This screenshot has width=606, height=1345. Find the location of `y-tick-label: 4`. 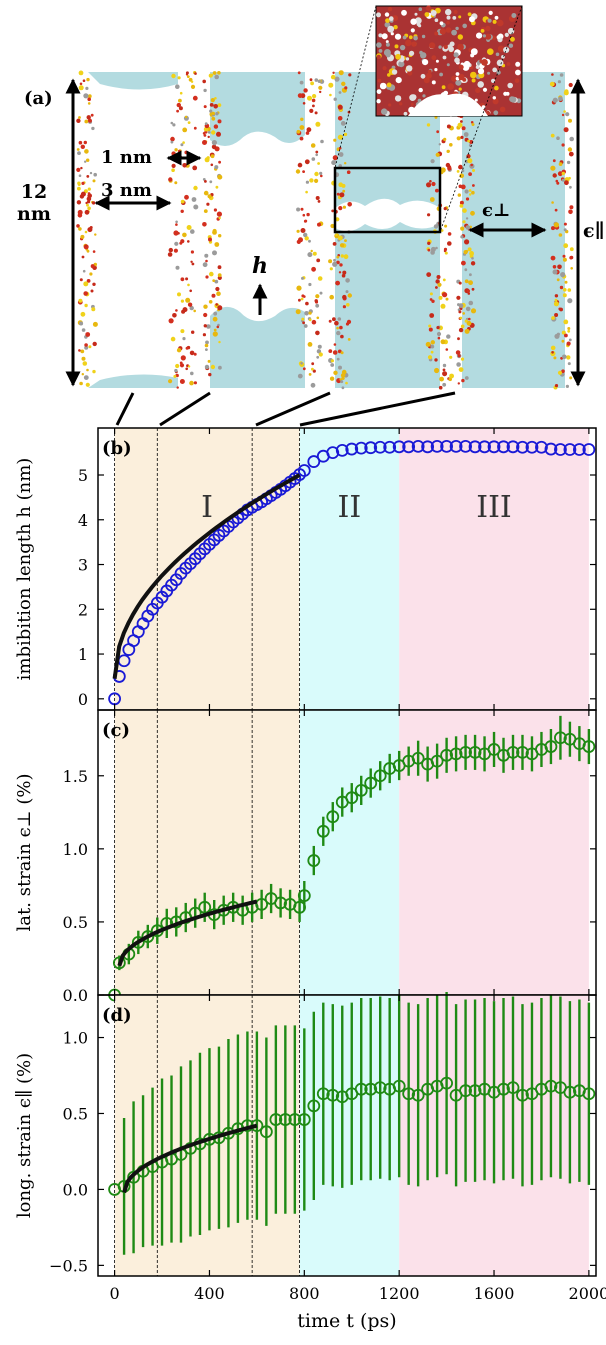

y-tick-label: 4 is located at coordinates (83, 520).